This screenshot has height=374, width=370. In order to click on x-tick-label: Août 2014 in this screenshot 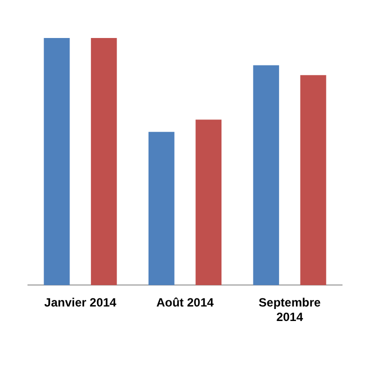, I will do `click(185, 303)`.